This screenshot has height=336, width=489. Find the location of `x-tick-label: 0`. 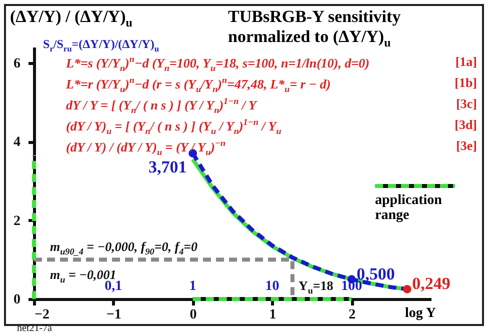

x-tick-label: 0 is located at coordinates (193, 315).